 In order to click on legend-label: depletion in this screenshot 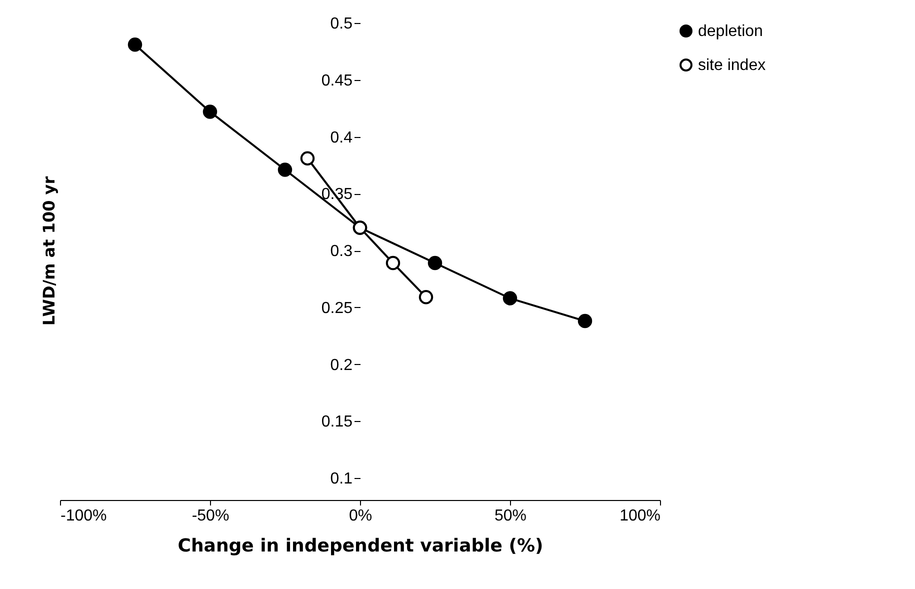, I will do `click(730, 31)`.